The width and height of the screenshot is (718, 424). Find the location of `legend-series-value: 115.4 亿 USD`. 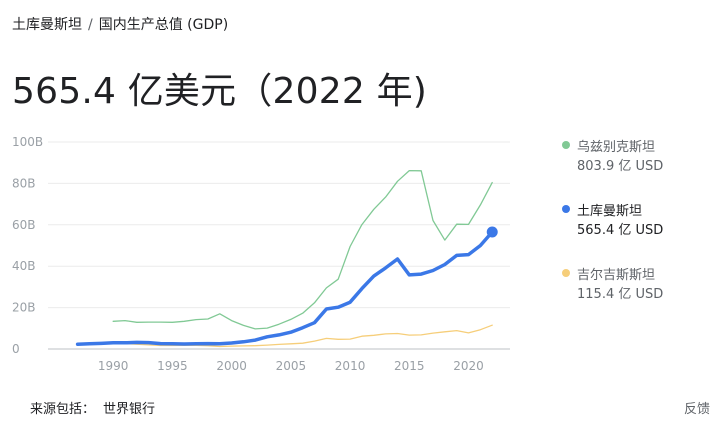

legend-series-value: 115.4 亿 USD is located at coordinates (620, 294).